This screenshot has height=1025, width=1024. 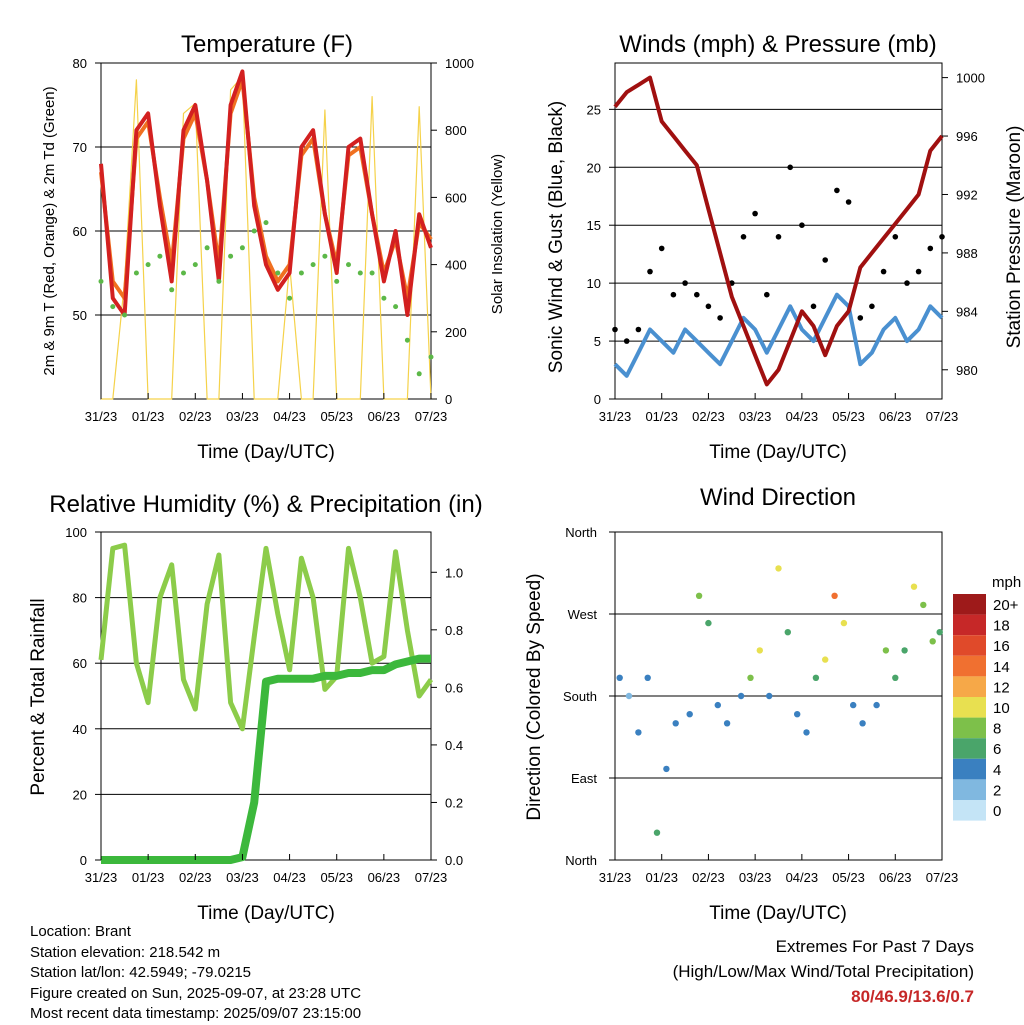 What do you see at coordinates (1001, 687) in the screenshot?
I see `legend-label: 12` at bounding box center [1001, 687].